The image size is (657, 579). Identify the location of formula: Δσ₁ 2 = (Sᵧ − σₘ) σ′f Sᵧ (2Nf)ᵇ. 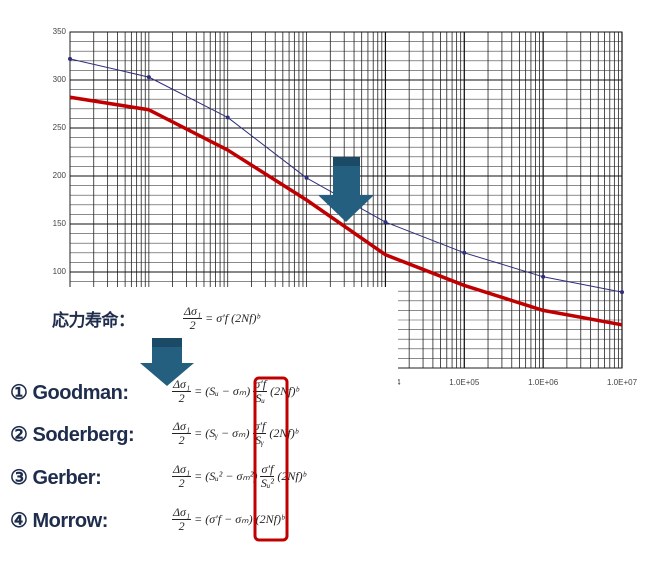
(235, 433).